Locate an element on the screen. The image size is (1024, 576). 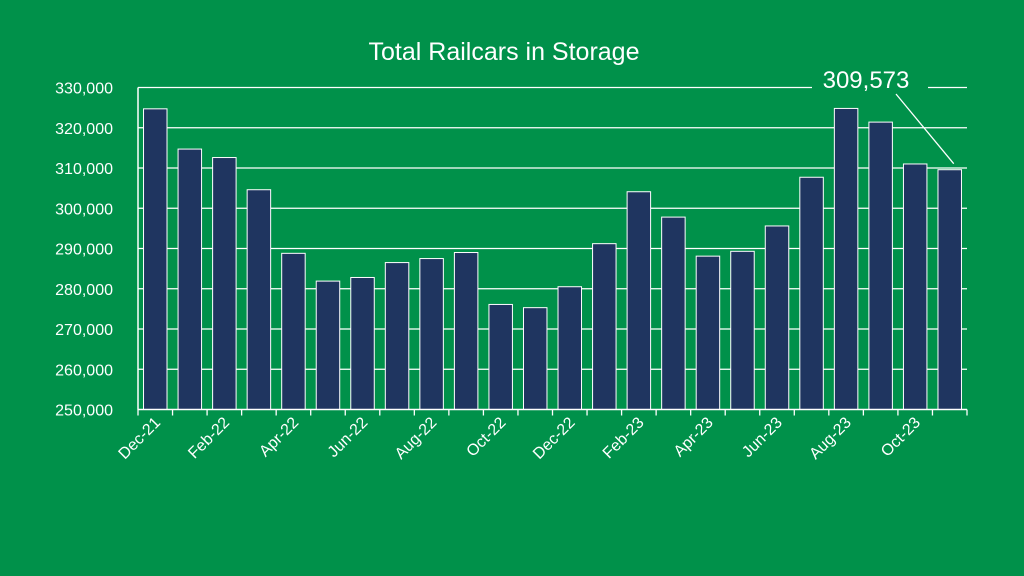
y-tick-label: 330,000 is located at coordinates (84, 89).